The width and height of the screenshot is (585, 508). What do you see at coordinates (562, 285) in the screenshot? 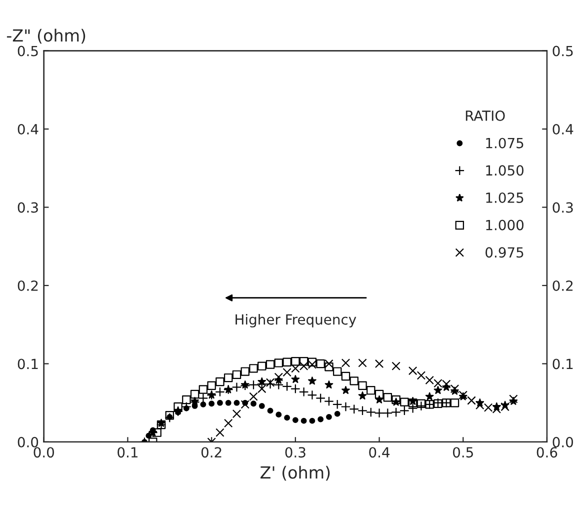
I see `y2-tick-label: 0.2` at bounding box center [562, 285].